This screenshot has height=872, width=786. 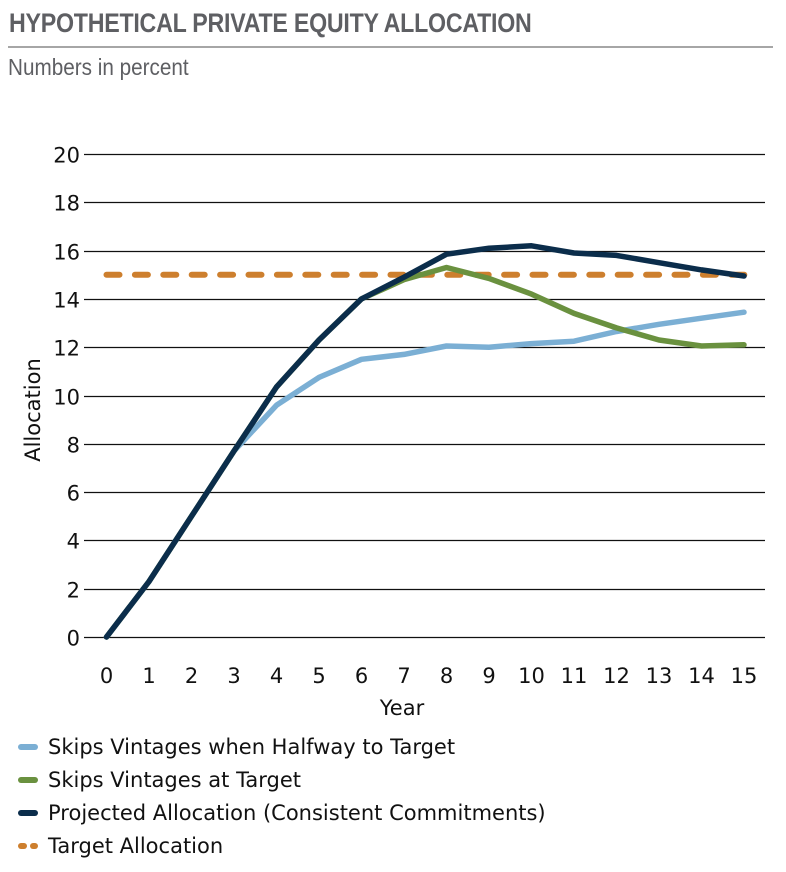 What do you see at coordinates (402, 708) in the screenshot?
I see `x-axis-title: Year` at bounding box center [402, 708].